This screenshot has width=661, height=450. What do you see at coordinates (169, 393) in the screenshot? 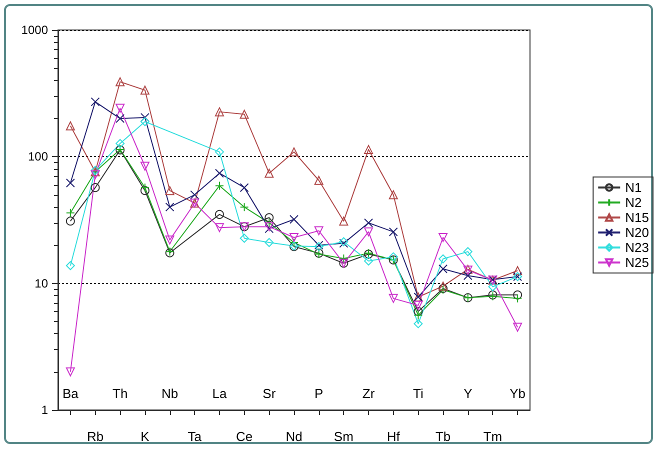
I see `x-tick-label: Nb` at bounding box center [169, 393].